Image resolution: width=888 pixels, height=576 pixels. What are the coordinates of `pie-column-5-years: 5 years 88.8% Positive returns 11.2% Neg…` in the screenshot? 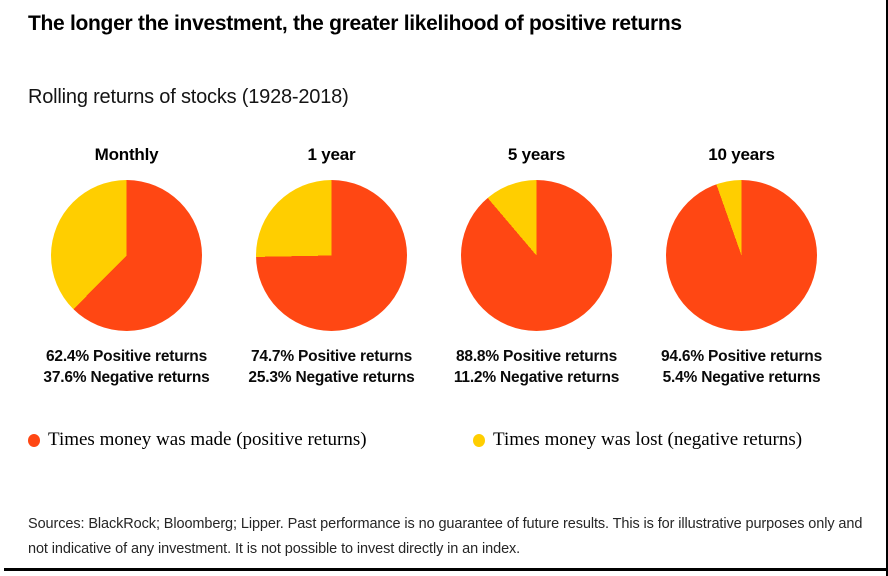 It's located at (536, 266).